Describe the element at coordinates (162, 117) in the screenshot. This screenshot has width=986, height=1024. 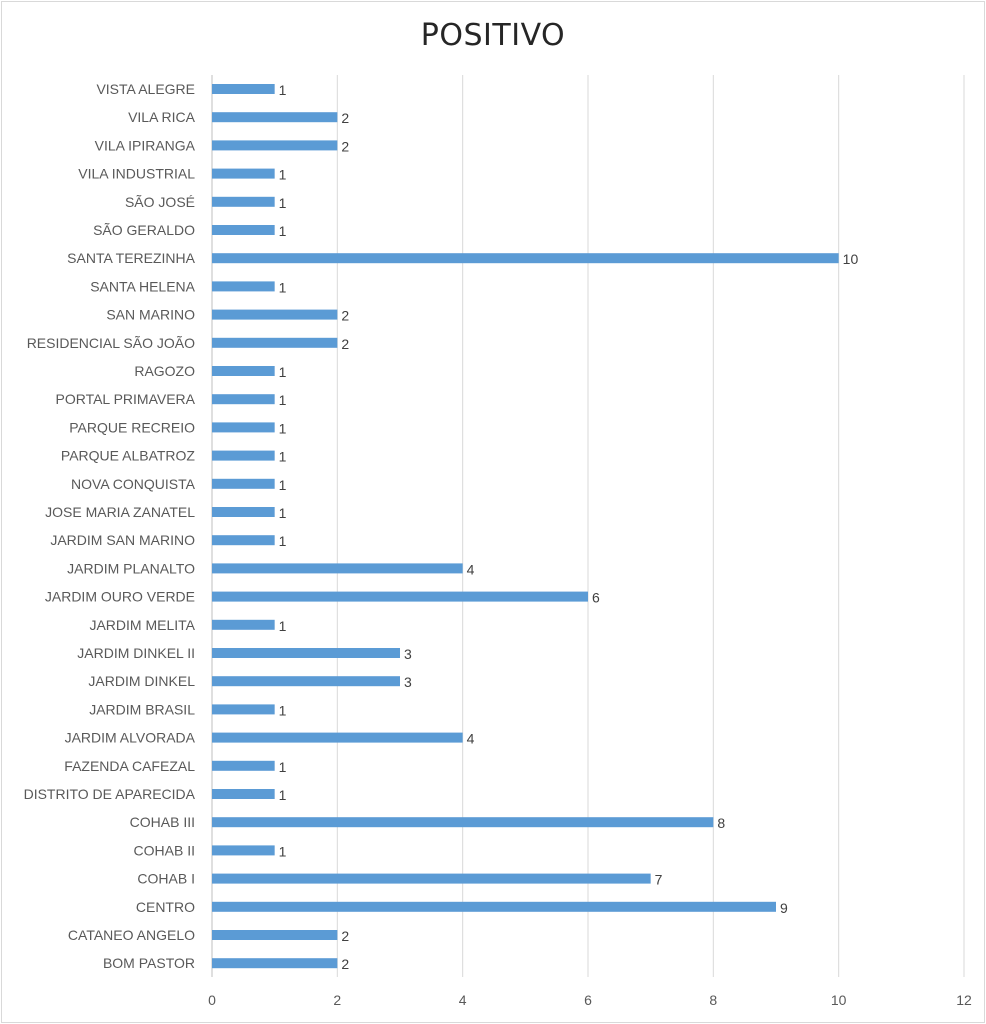
I see `category-label: VILA RICA` at that location.